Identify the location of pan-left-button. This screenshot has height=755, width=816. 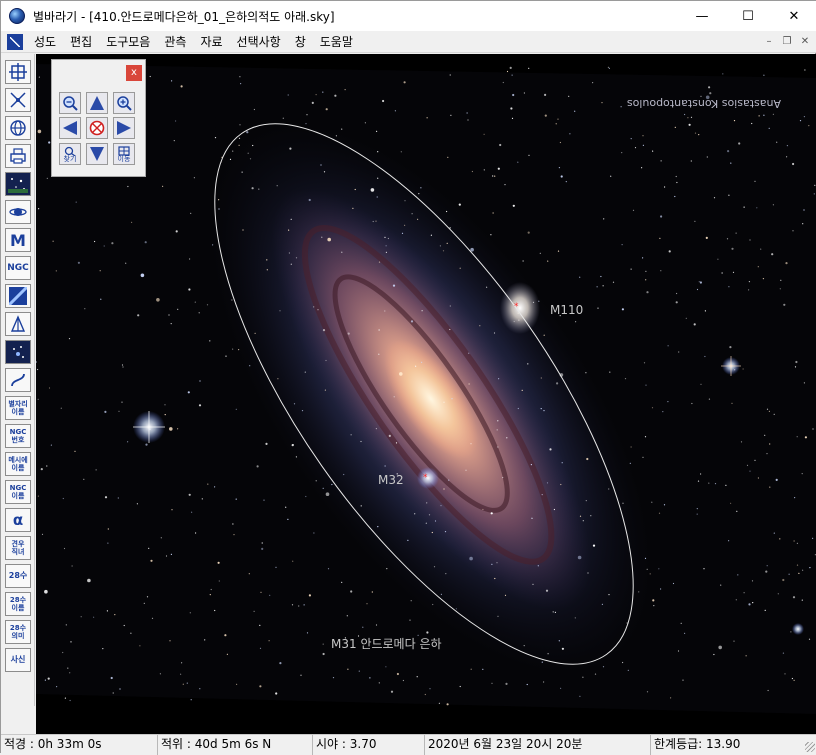
(70, 128).